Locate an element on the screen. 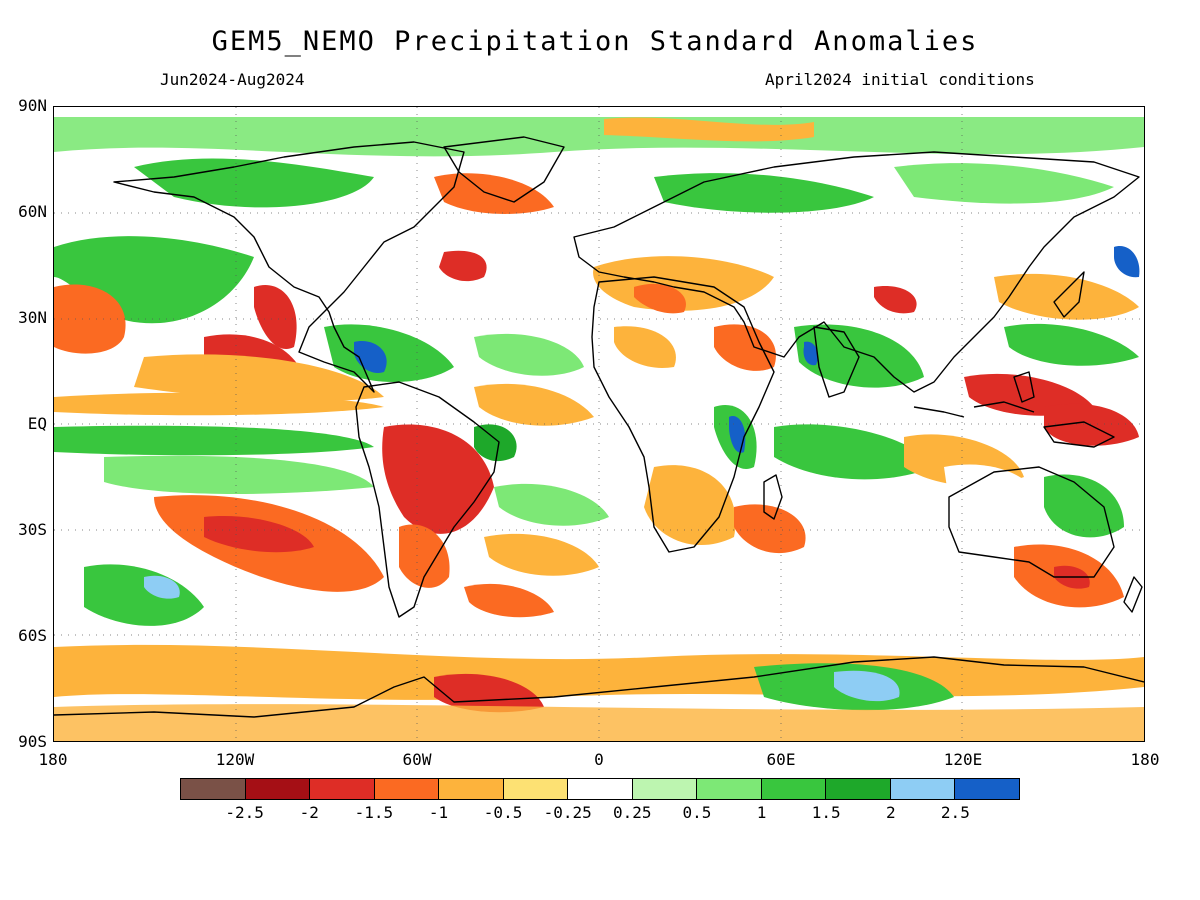 This screenshot has width=1200, height=900. lon-label-60w: 60W is located at coordinates (417, 759).